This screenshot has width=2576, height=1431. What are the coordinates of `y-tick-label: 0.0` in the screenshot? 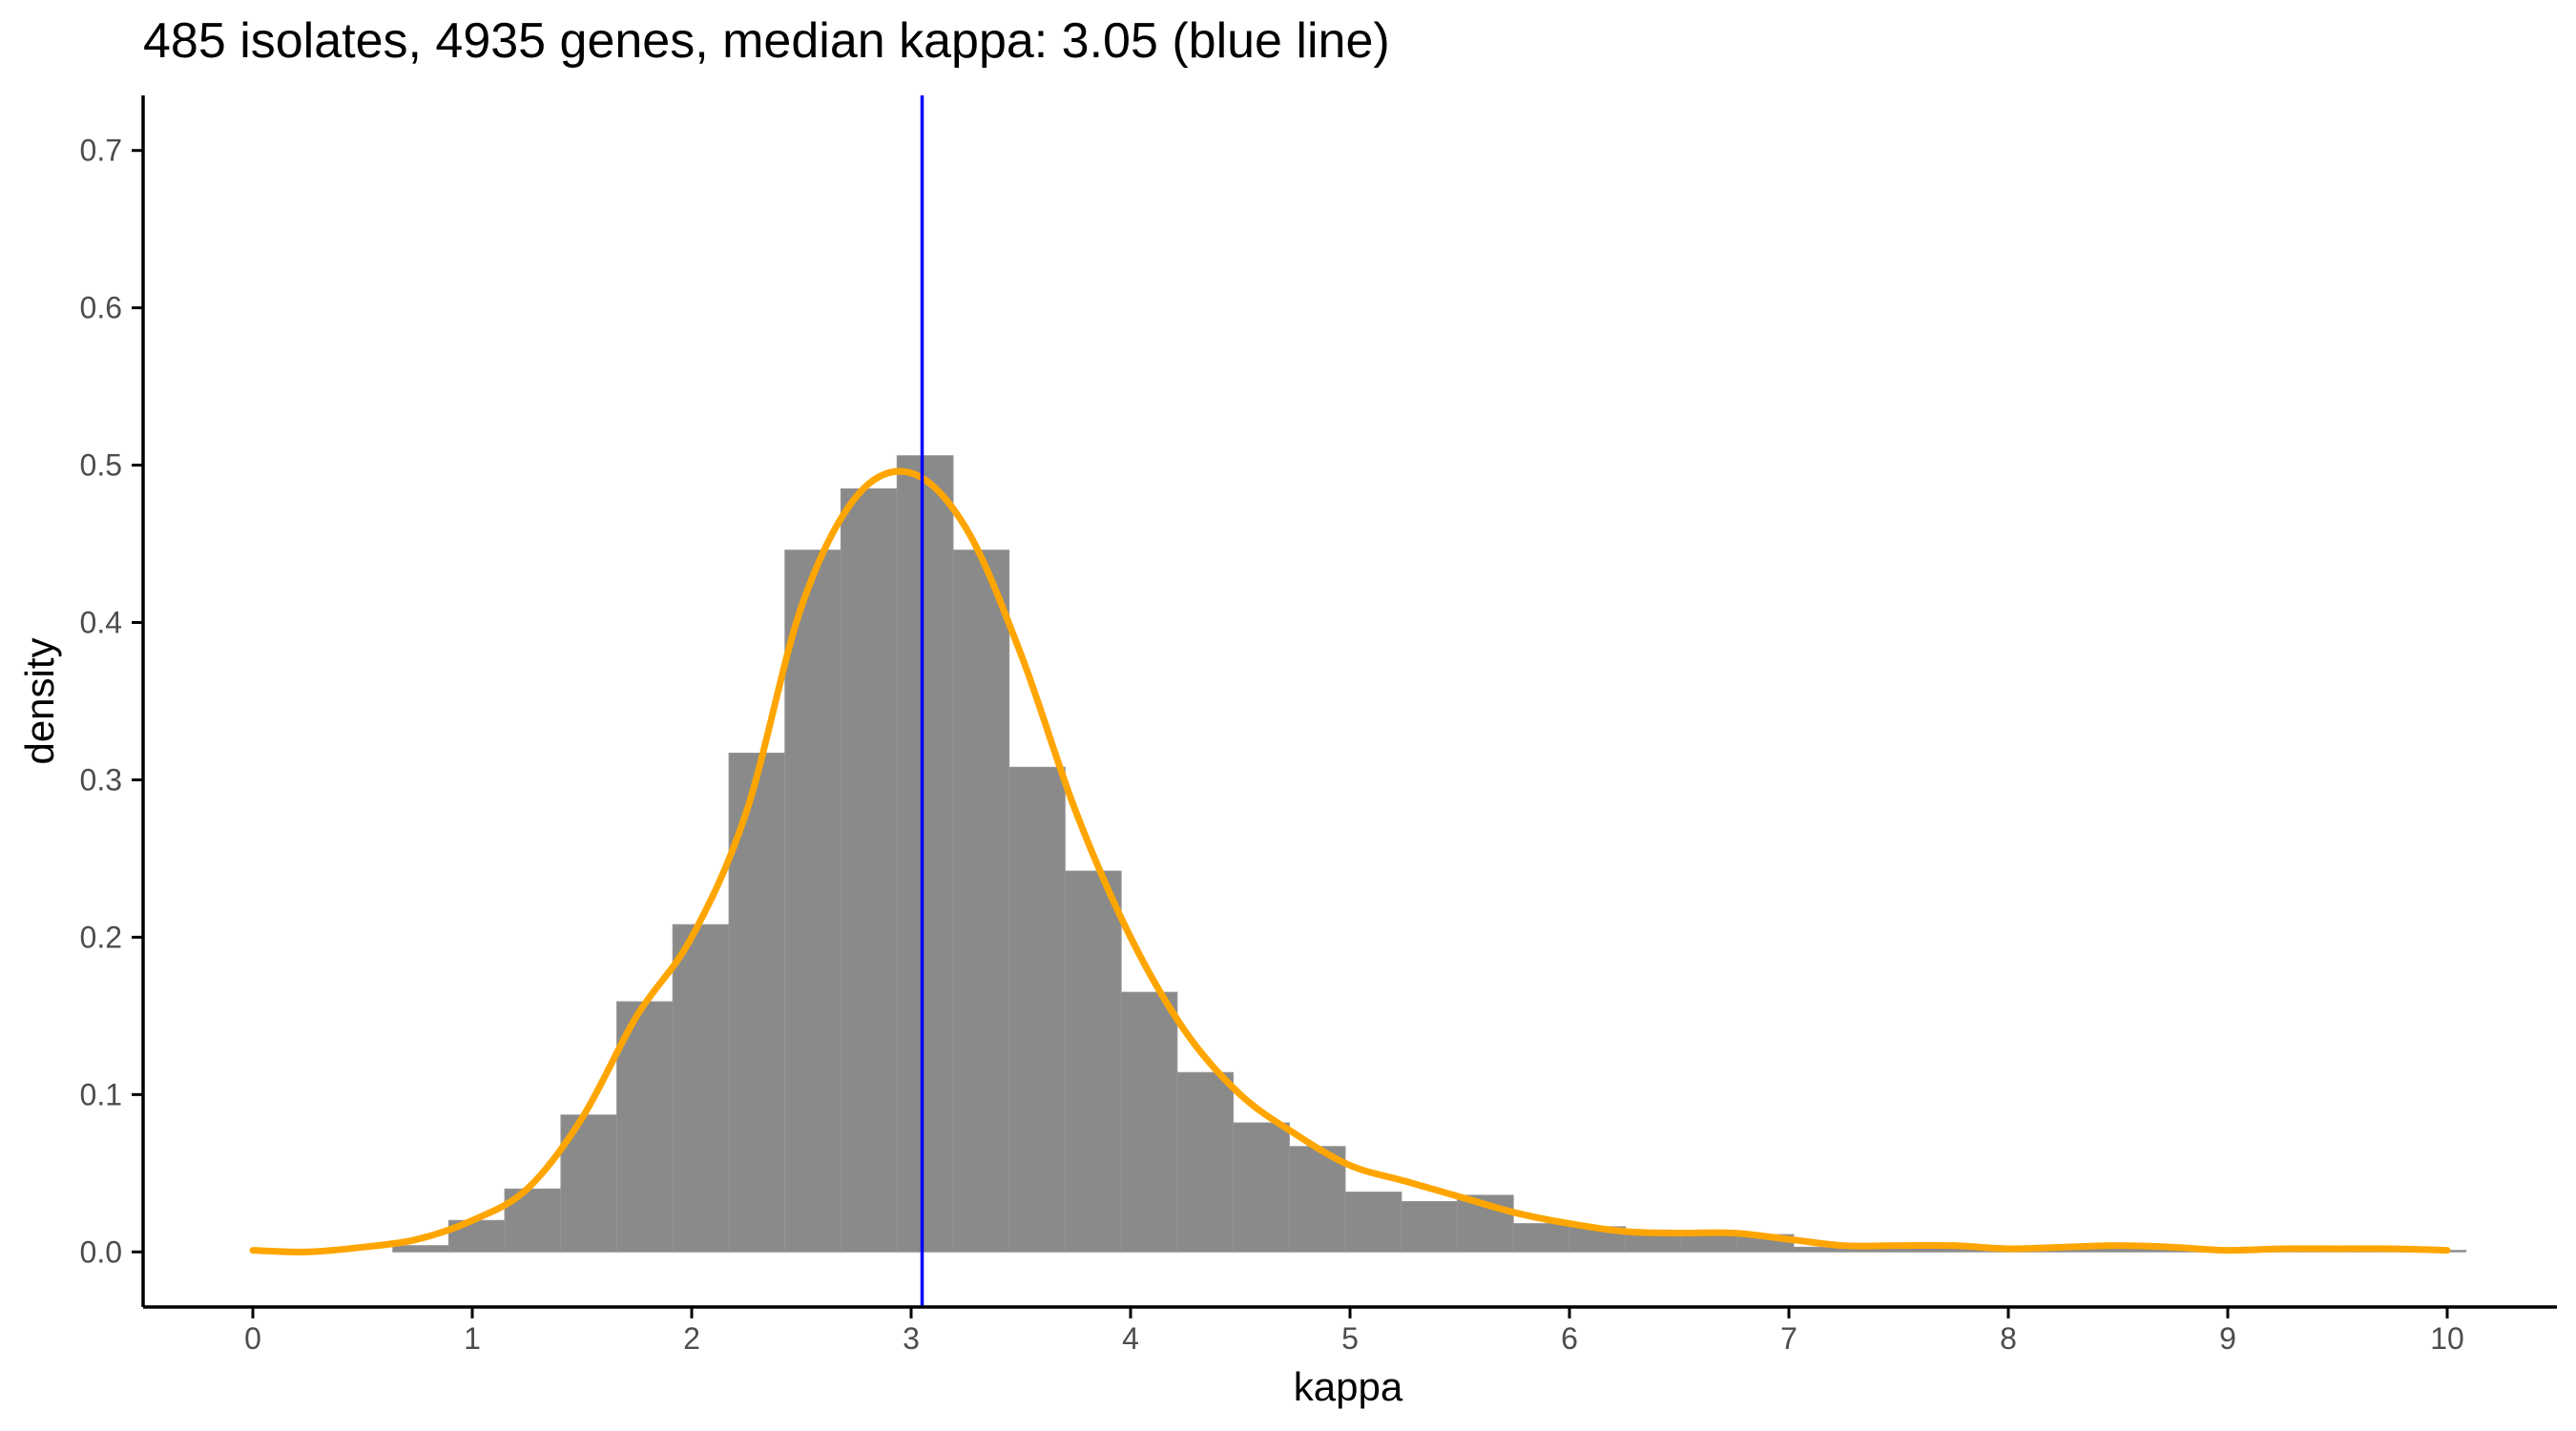 It's located at (101, 1251).